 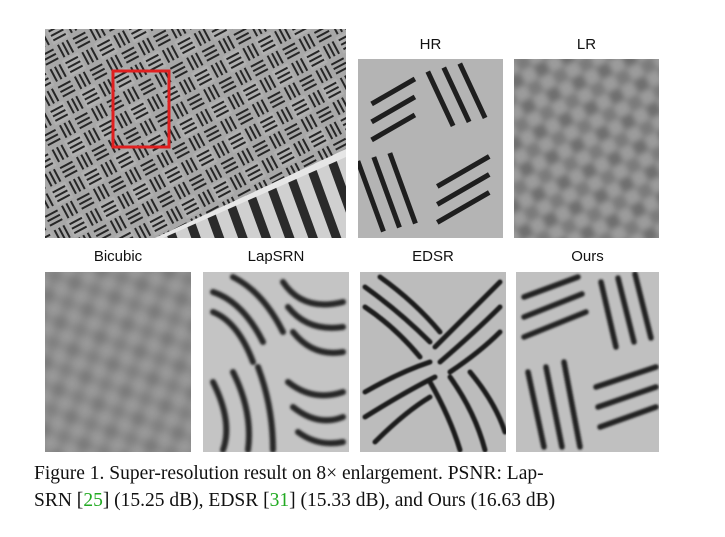 What do you see at coordinates (118, 256) in the screenshot?
I see `bicubic-label: Bicubic` at bounding box center [118, 256].